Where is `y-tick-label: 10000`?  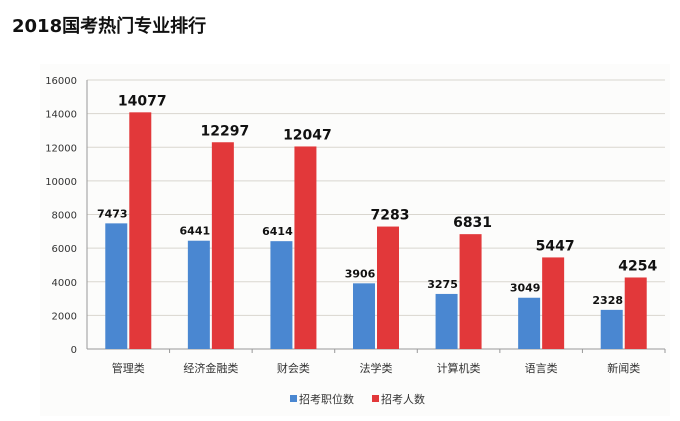
y-tick-label: 10000 is located at coordinates (61, 182).